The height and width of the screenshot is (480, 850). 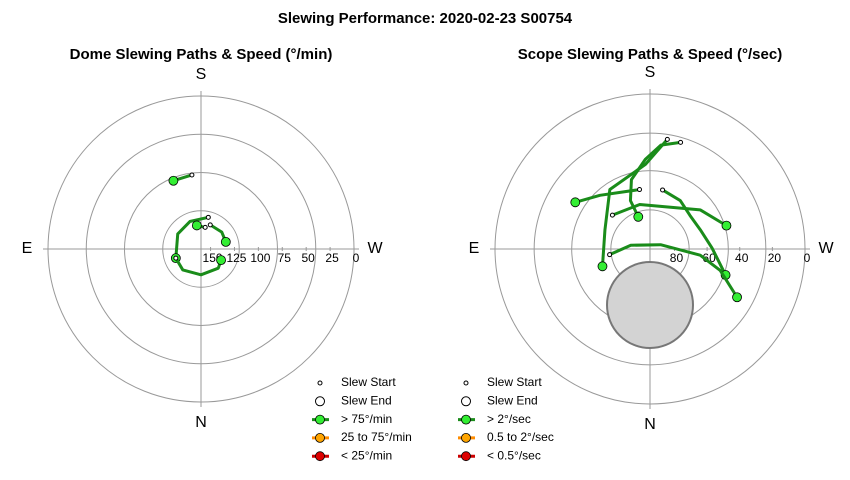 I want to click on legend-label: > 75°/min, so click(x=366, y=419).